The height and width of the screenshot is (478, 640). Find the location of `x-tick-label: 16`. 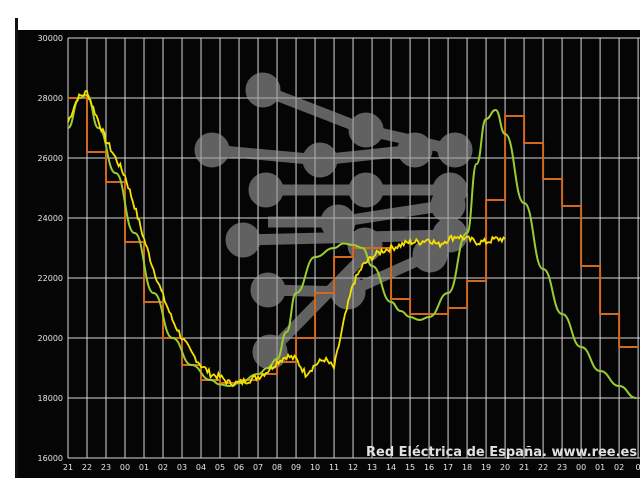

x-tick-label: 16 is located at coordinates (429, 467).